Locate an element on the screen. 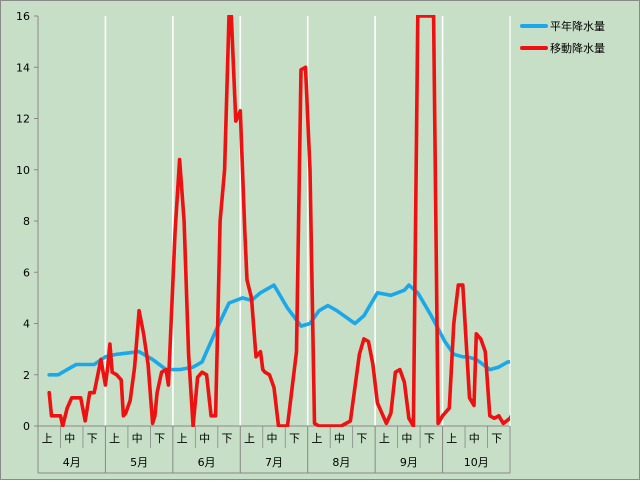  legend-label: 平年降水量 is located at coordinates (577, 26).